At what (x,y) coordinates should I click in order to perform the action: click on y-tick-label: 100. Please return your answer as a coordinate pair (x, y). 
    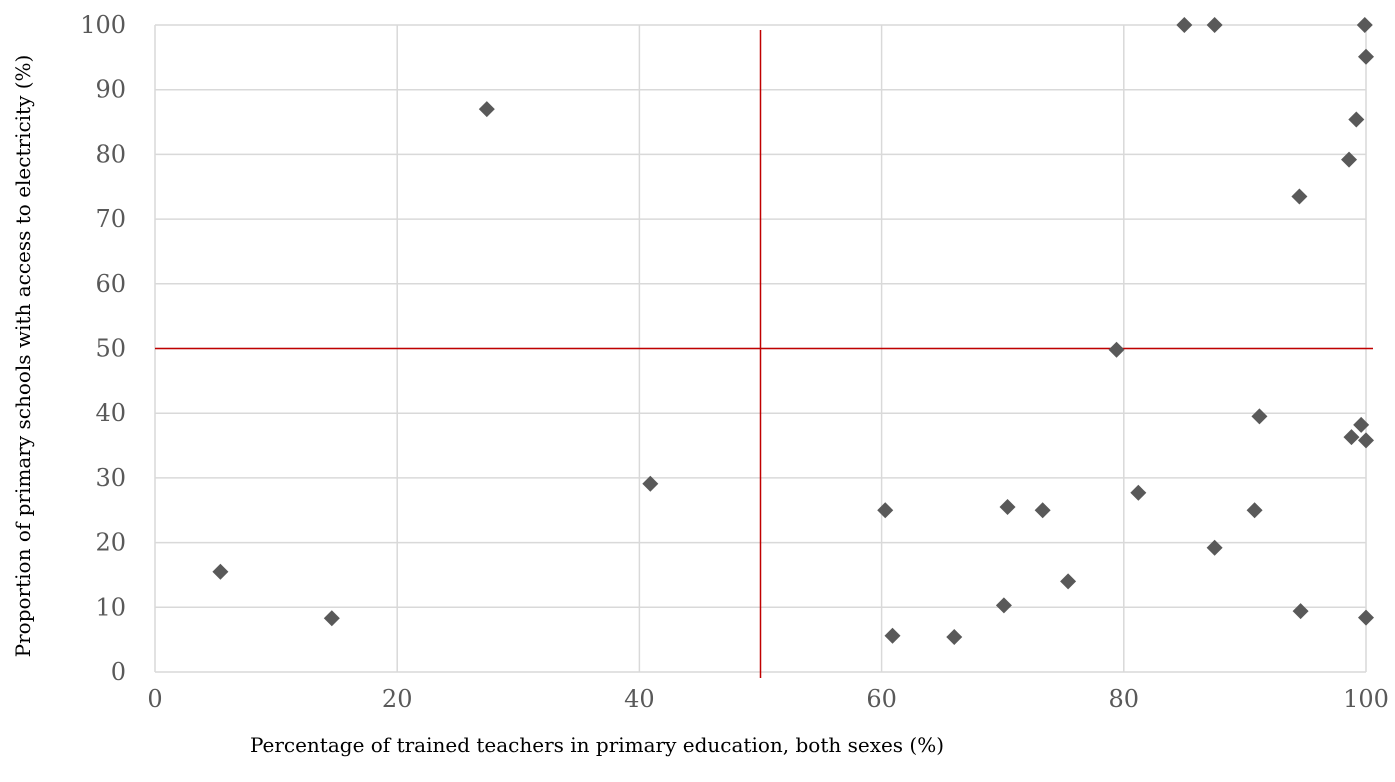
    Looking at the image, I should click on (103, 25).